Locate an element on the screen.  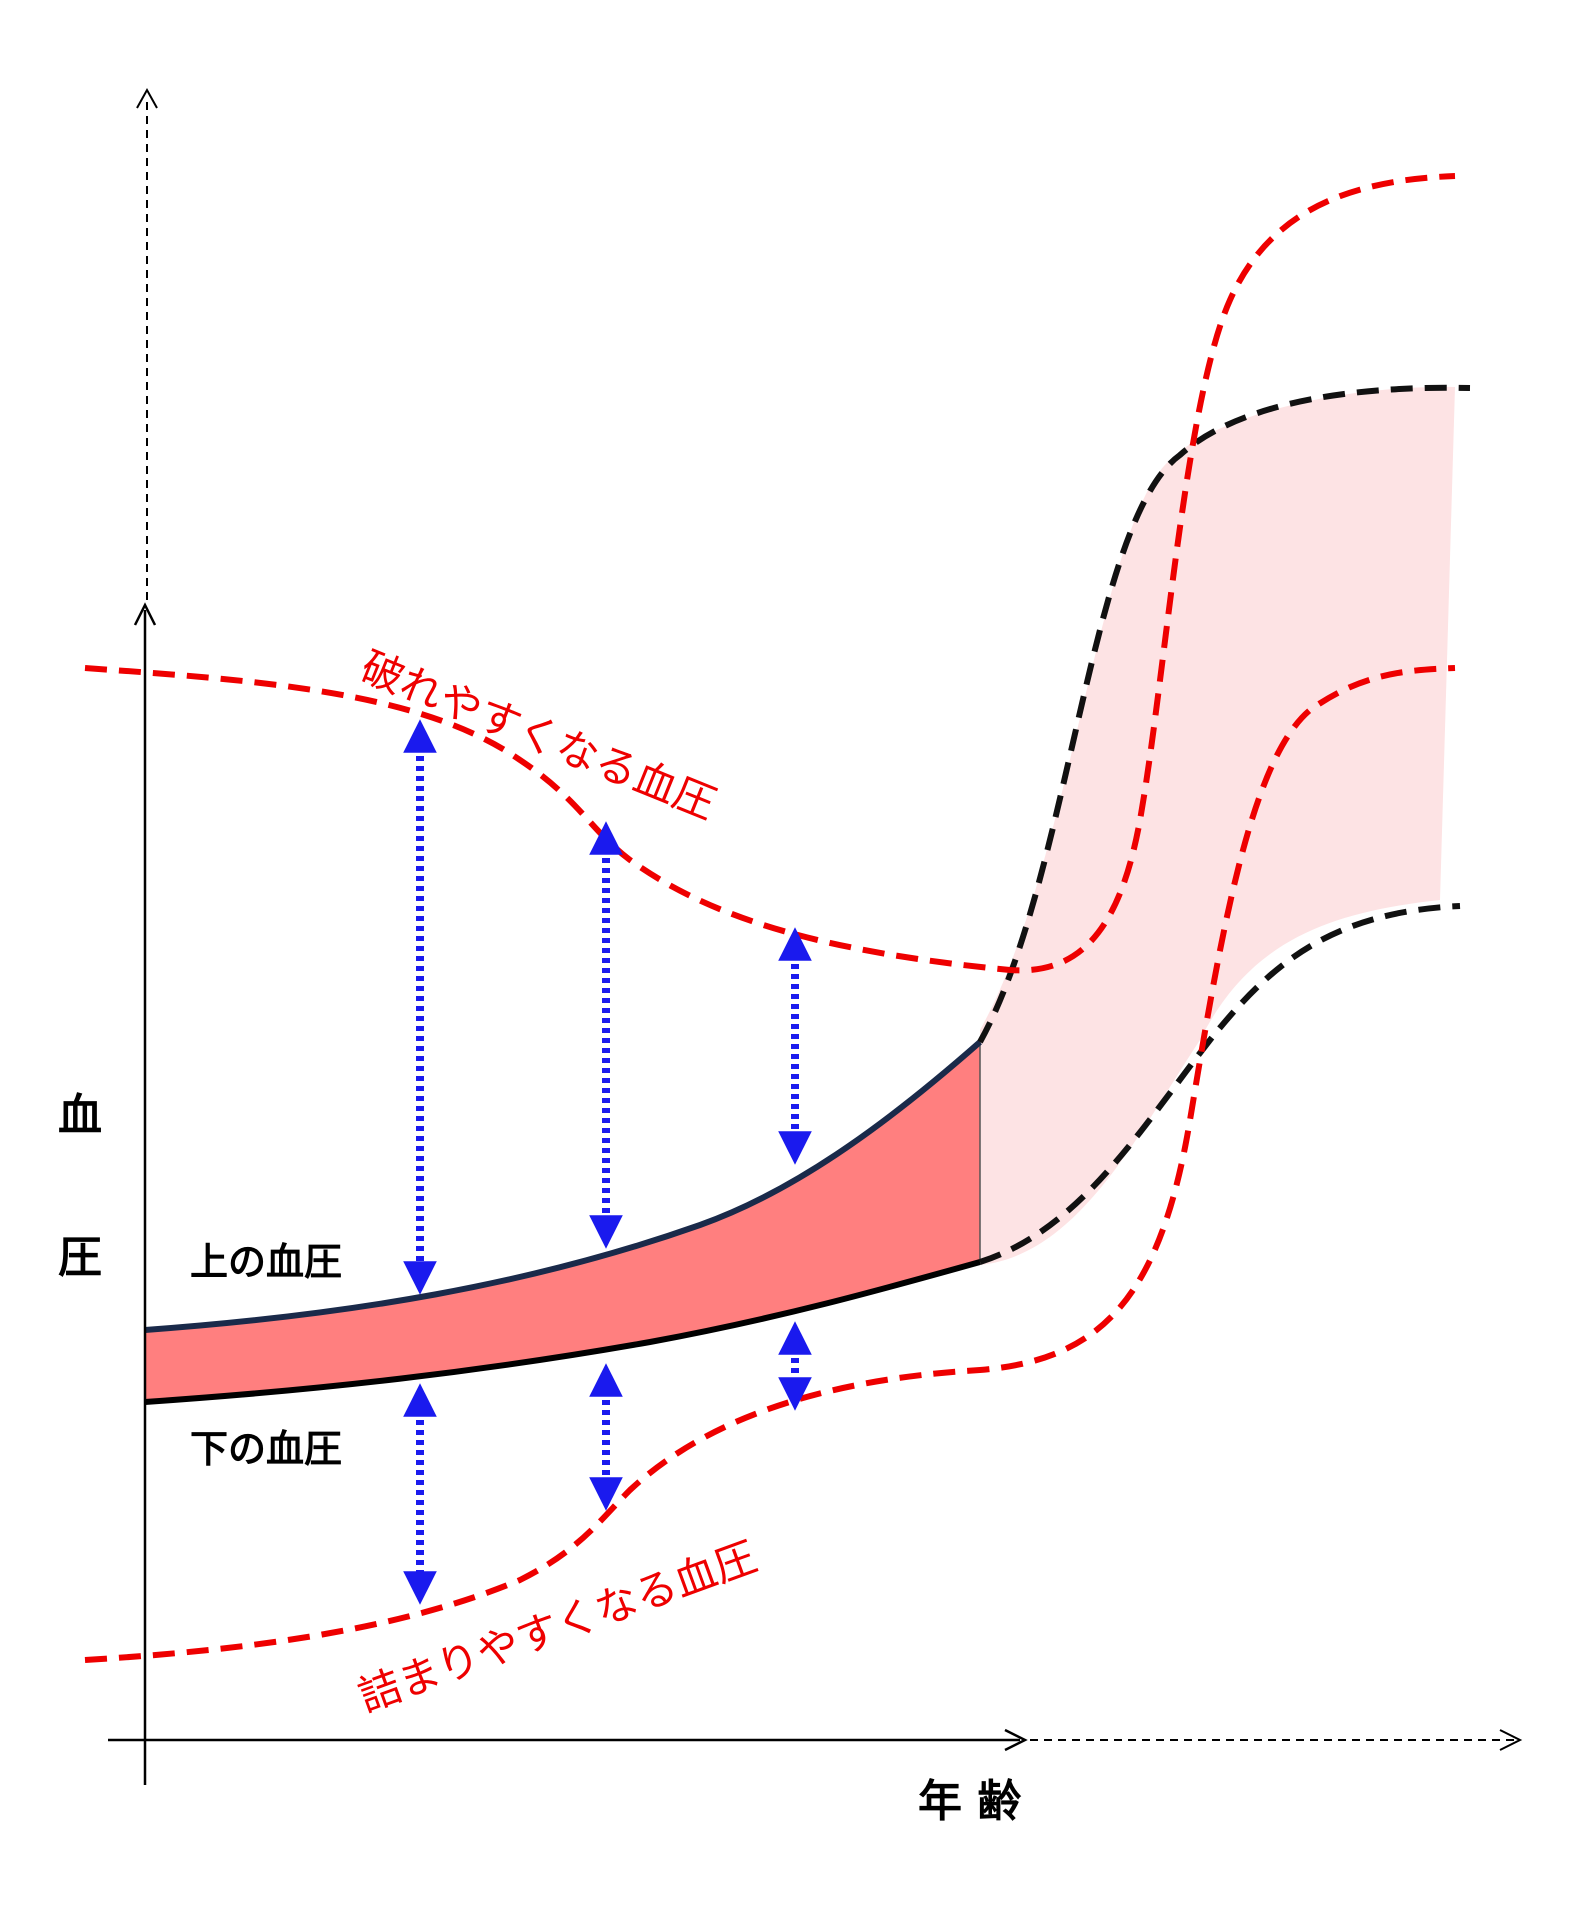
lower-bp-line is located at coordinates (562, 1332).